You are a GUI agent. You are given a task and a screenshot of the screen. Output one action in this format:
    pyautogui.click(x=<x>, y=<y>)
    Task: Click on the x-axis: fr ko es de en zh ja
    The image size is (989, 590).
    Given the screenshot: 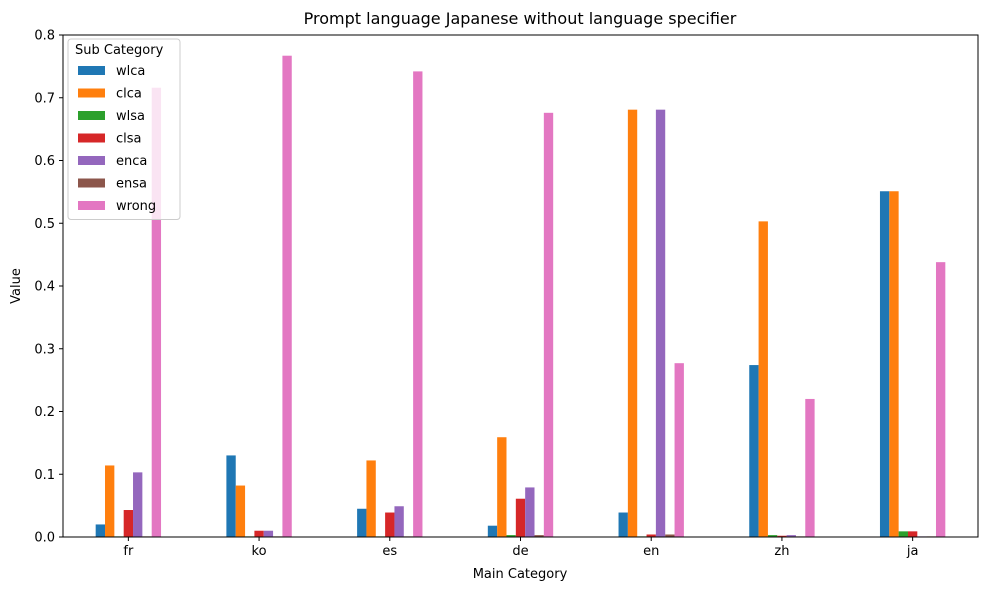 What is the action you would take?
    pyautogui.click(x=520, y=548)
    